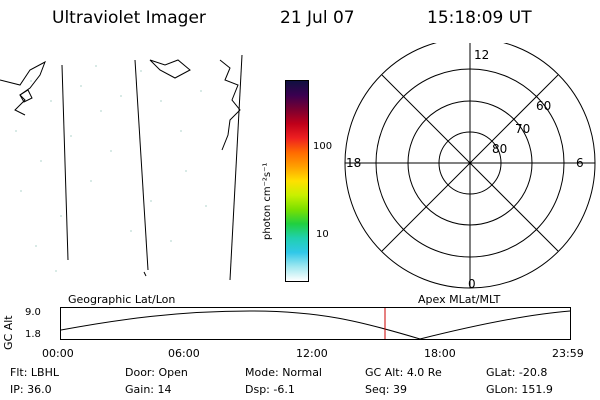  I want to click on status-glon-value: 151.9, so click(537, 389).